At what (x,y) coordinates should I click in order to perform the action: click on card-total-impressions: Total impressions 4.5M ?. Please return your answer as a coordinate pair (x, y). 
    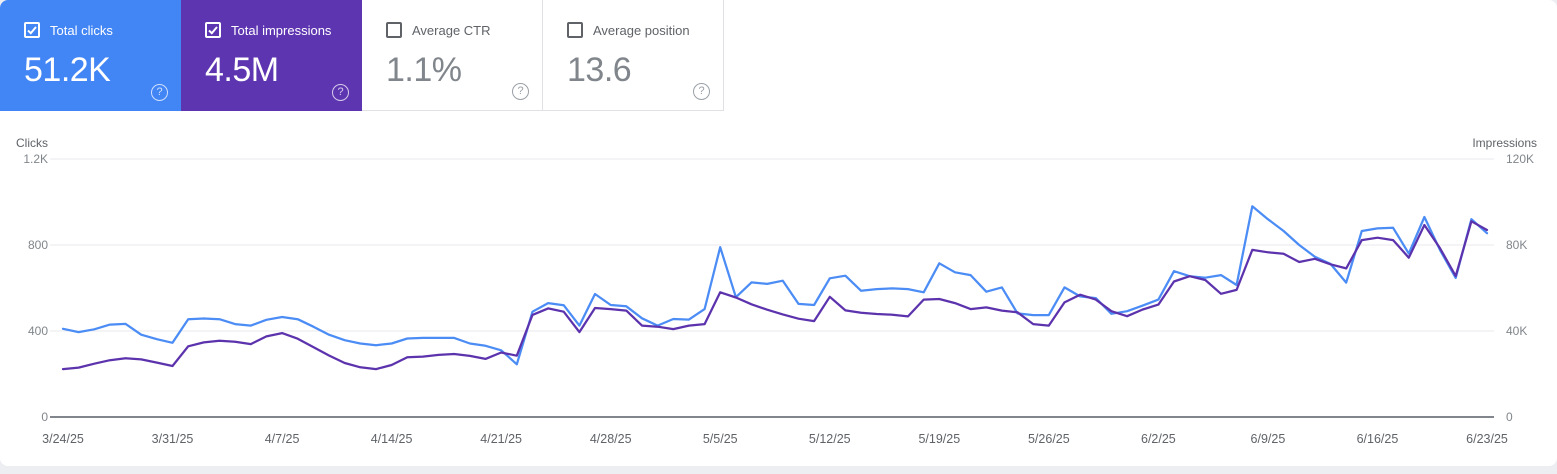
    Looking at the image, I should click on (271, 55).